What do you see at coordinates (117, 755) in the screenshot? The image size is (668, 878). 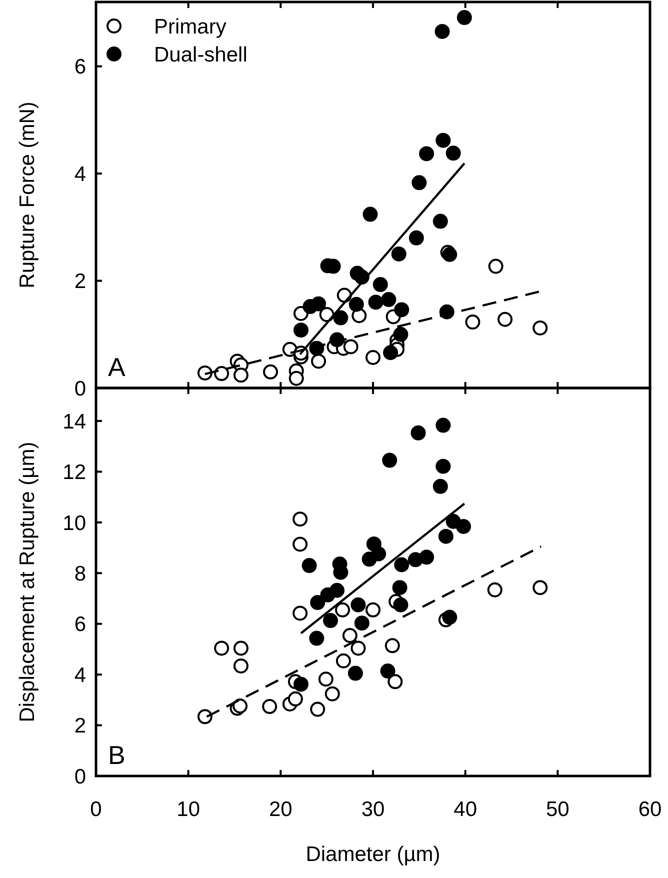 I see `annotation: B` at bounding box center [117, 755].